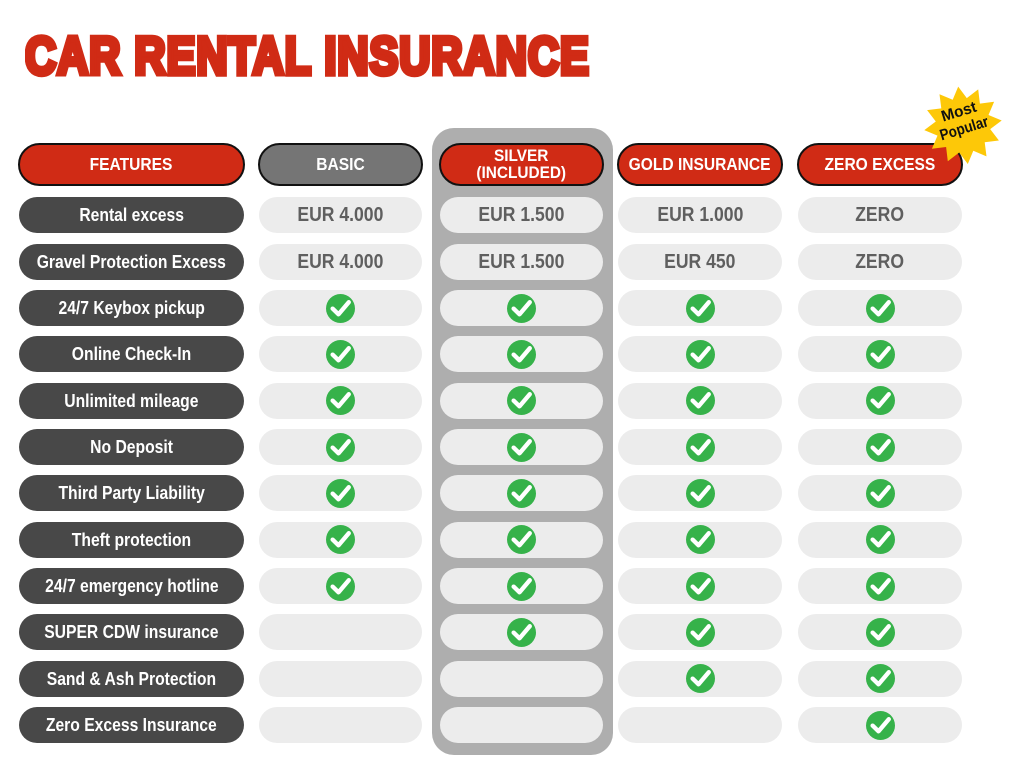  Describe the element at coordinates (307, 57) in the screenshot. I see `svg-text: CAR RENTAL INSURANCE` at that location.